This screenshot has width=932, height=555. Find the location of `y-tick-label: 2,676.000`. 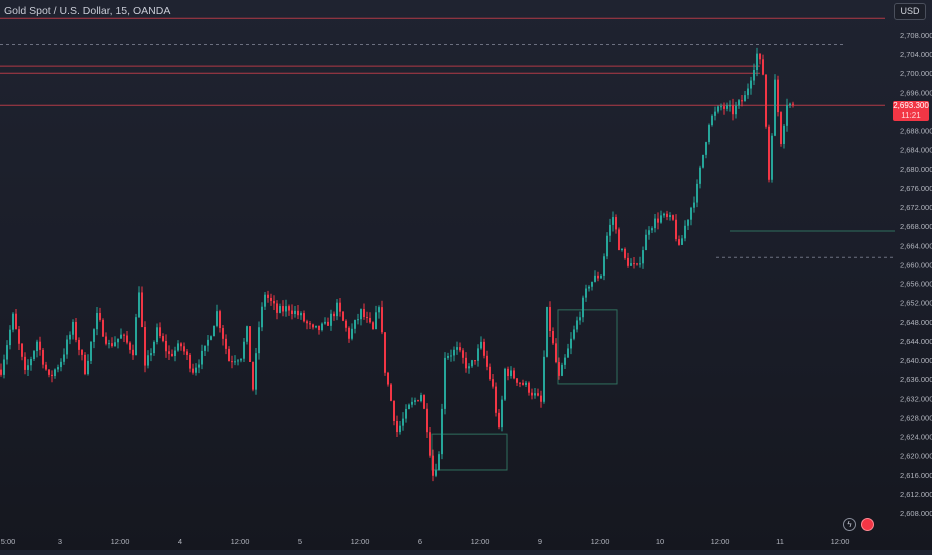

y-tick-label: 2,676.000 is located at coordinates (916, 188).